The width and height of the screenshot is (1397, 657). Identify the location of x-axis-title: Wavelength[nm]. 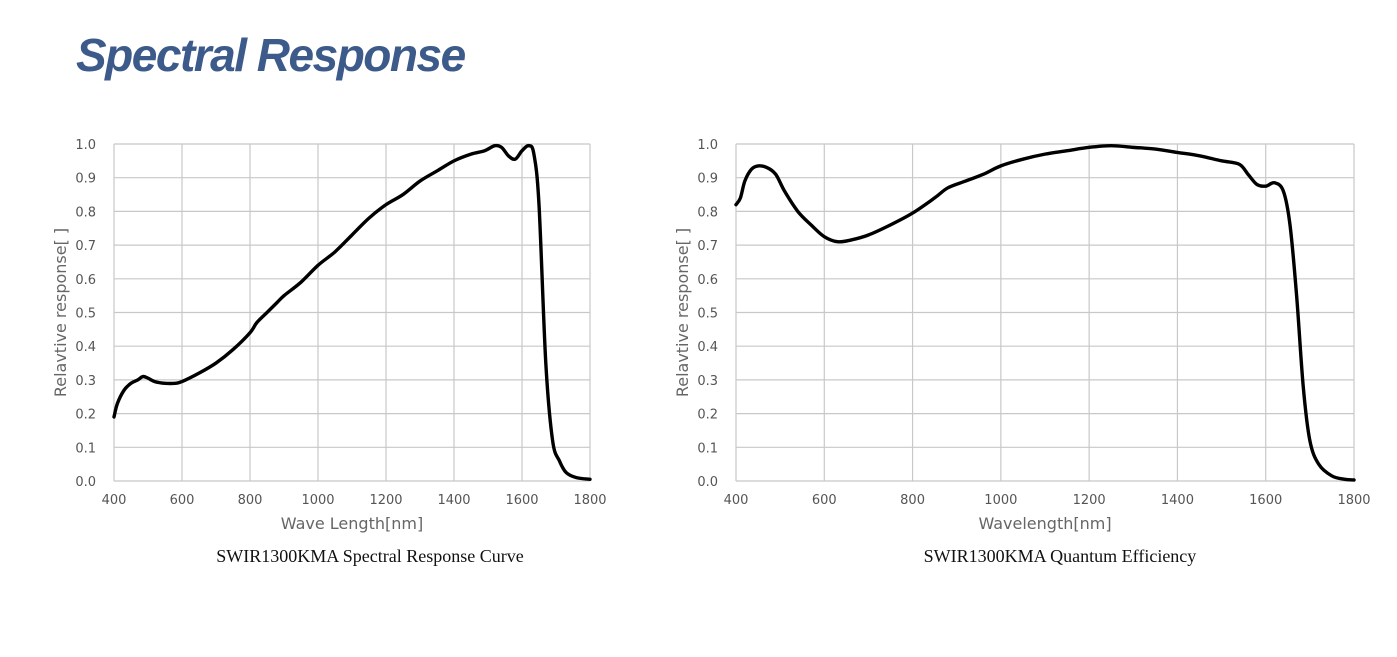
(1044, 523).